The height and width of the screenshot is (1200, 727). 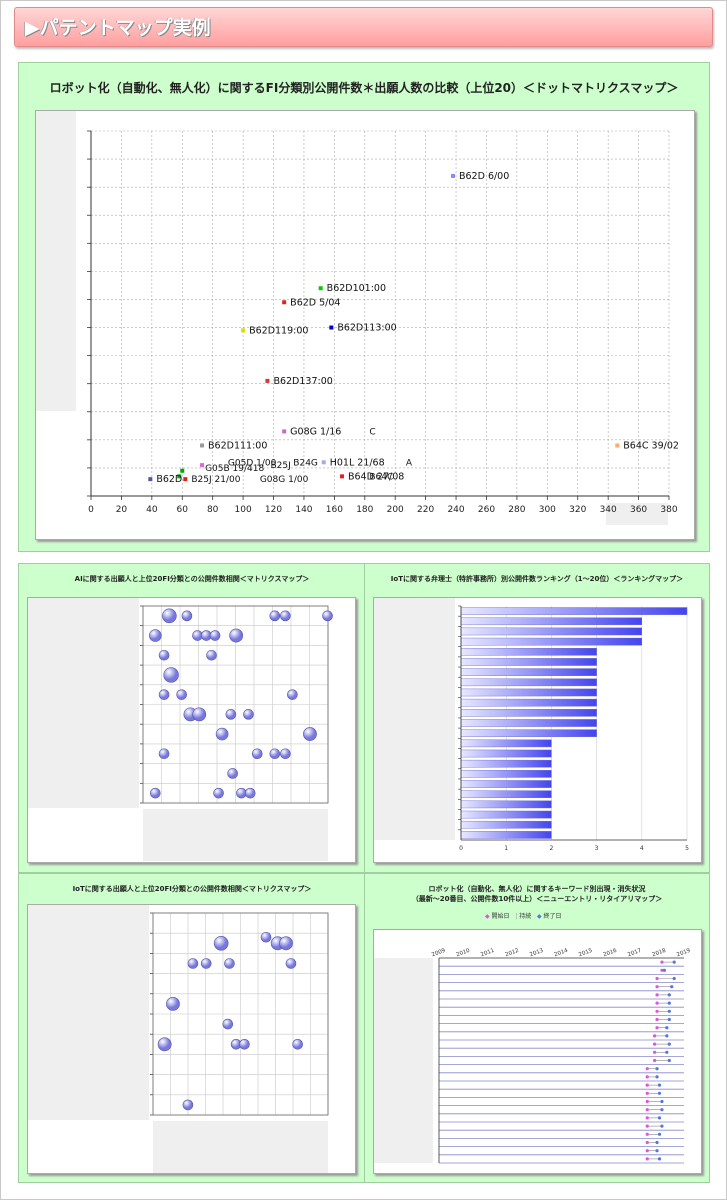 What do you see at coordinates (83, 703) in the screenshot?
I see `row-label-area` at bounding box center [83, 703].